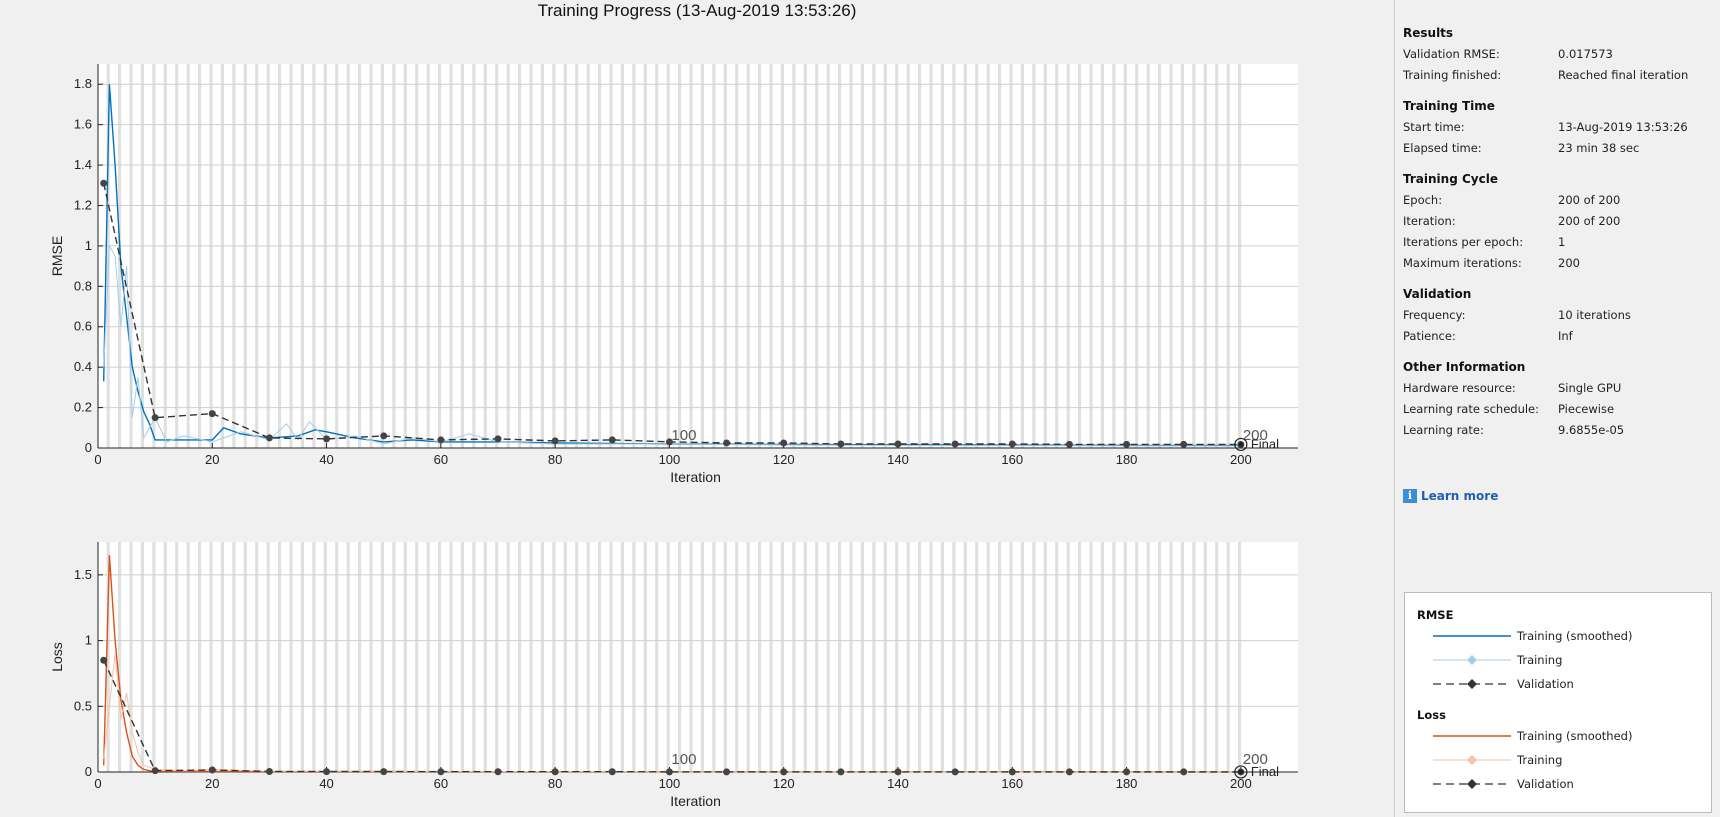 Image resolution: width=1720 pixels, height=817 pixels. What do you see at coordinates (1623, 75) in the screenshot?
I see `info-value: Reached final iteration` at bounding box center [1623, 75].